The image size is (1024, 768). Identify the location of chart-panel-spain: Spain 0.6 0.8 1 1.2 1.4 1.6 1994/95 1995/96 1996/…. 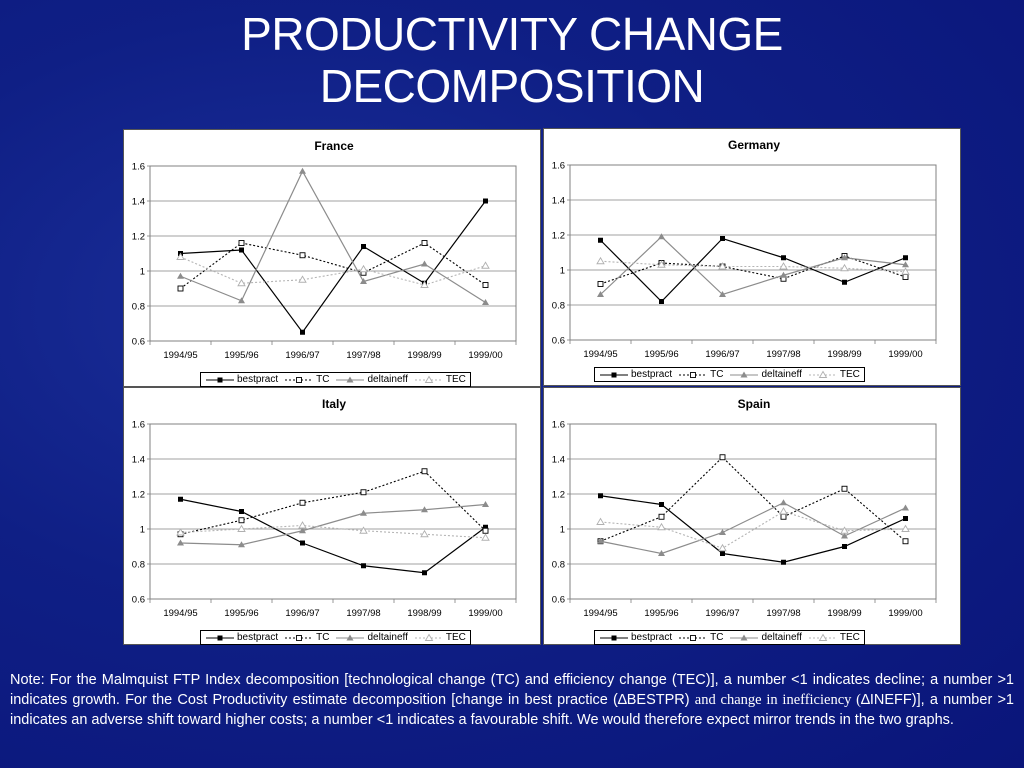
(752, 516).